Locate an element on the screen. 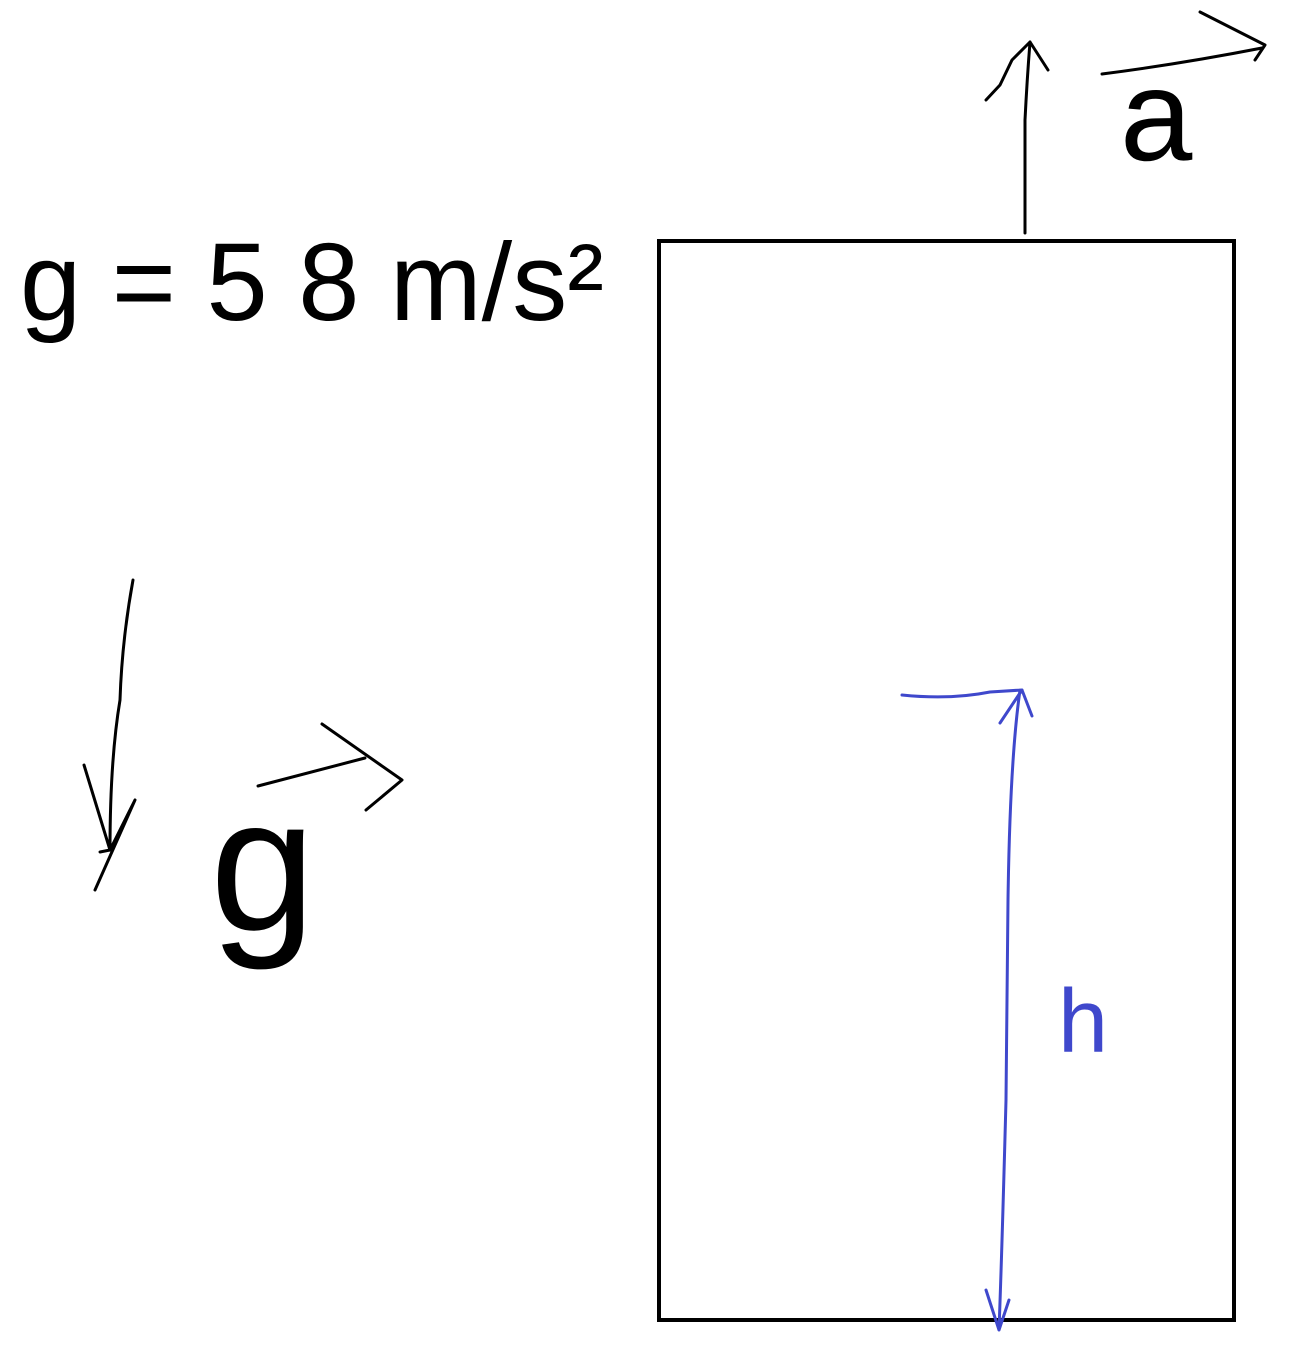 The height and width of the screenshot is (1360, 1316). vector-a-arrow is located at coordinates (1183, 43).